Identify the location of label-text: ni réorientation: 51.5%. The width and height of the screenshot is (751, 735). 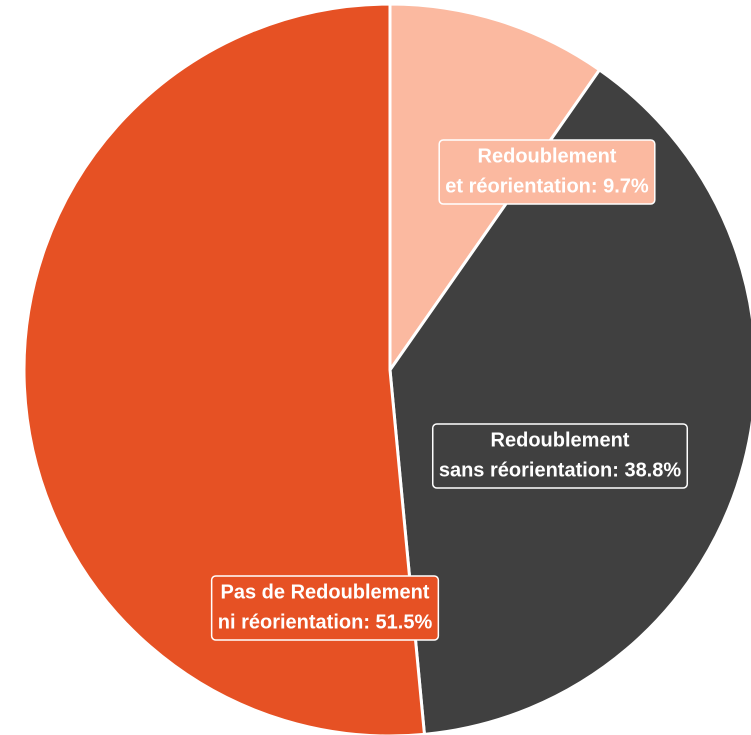
(325, 622).